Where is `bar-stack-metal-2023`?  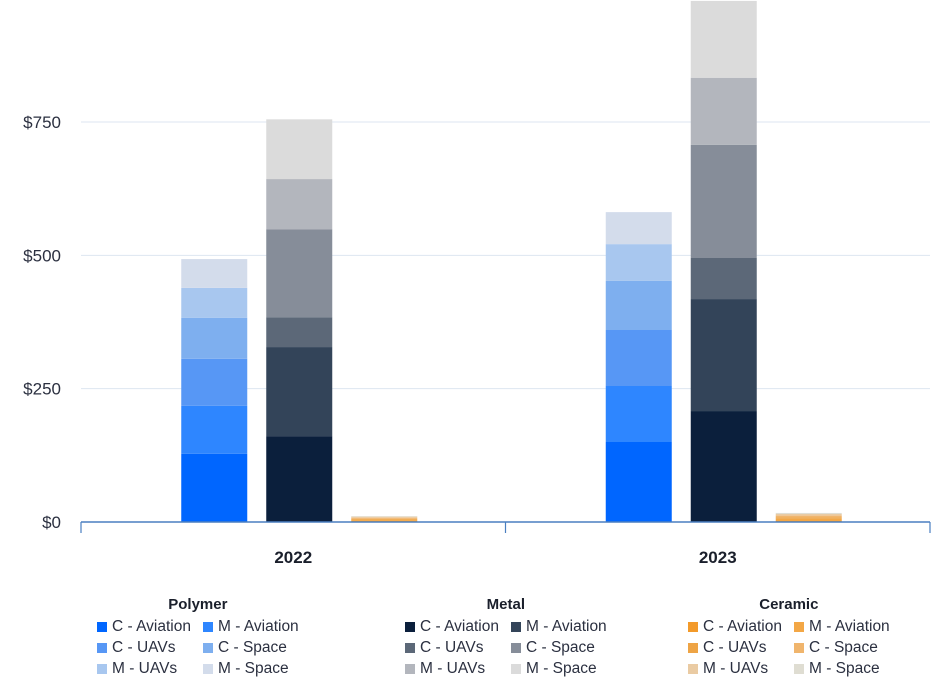
bar-stack-metal-2023 is located at coordinates (723, 261).